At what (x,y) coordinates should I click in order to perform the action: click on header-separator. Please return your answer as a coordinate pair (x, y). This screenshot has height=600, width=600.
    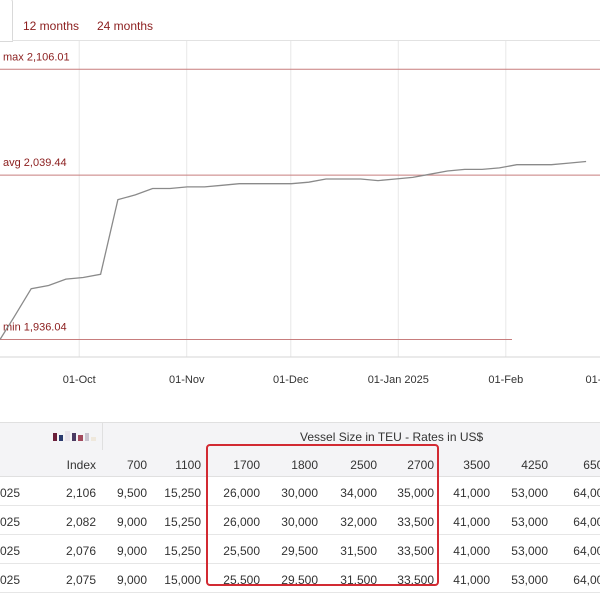
    Looking at the image, I should click on (102, 436).